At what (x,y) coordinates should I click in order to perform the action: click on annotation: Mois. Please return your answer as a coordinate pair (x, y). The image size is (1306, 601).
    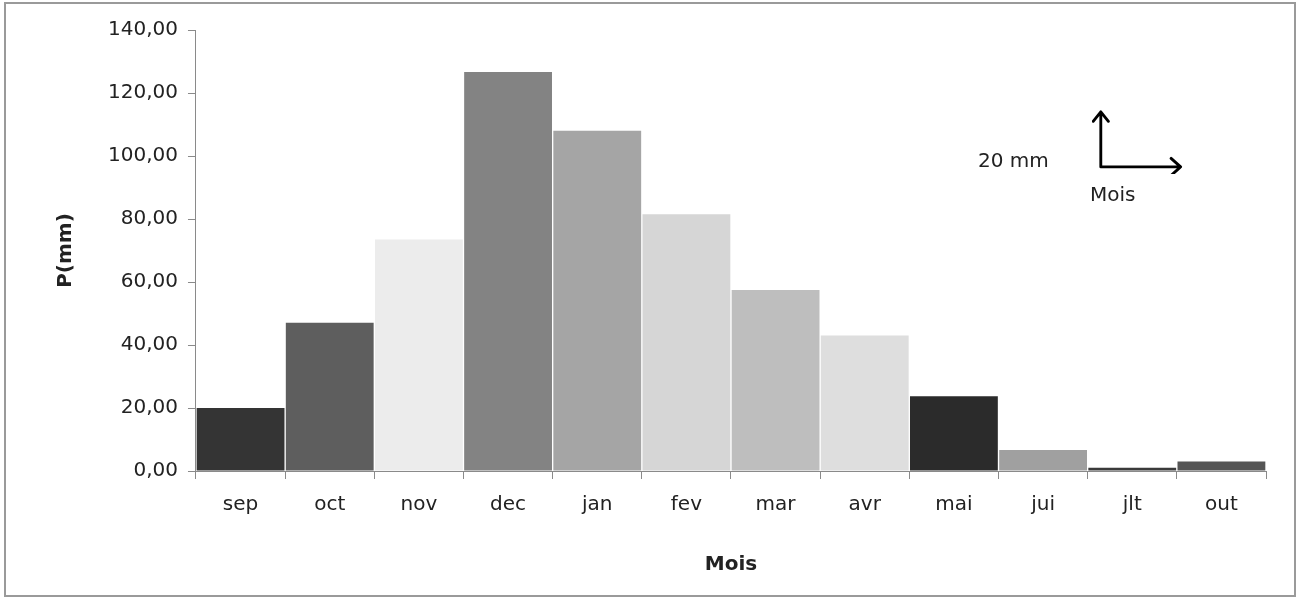
    Looking at the image, I should click on (1113, 194).